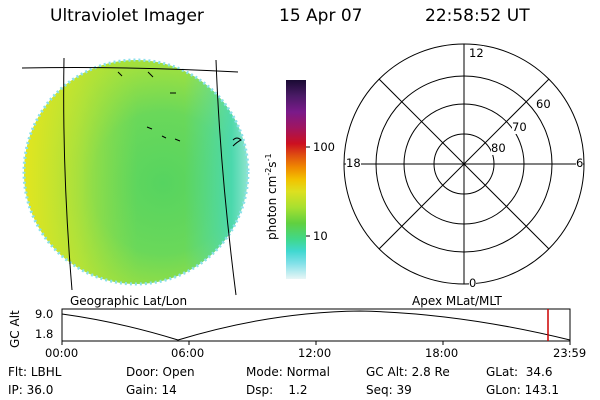 This screenshot has width=600, height=400. Describe the element at coordinates (498, 148) in the screenshot. I see `mlat-label-80: 80` at that location.